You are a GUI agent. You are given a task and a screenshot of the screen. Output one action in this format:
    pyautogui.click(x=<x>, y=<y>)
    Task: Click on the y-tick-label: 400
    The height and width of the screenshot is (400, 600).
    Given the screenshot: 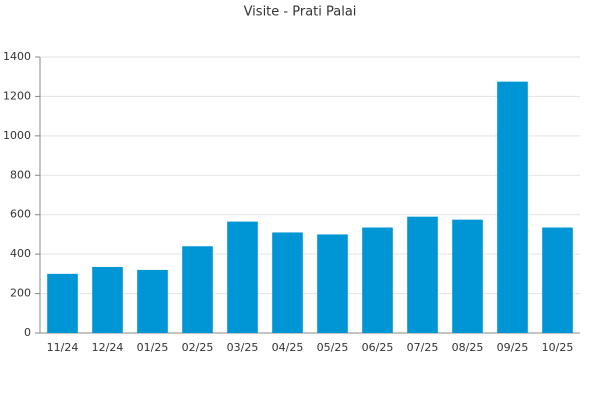 What is the action you would take?
    pyautogui.click(x=20, y=253)
    